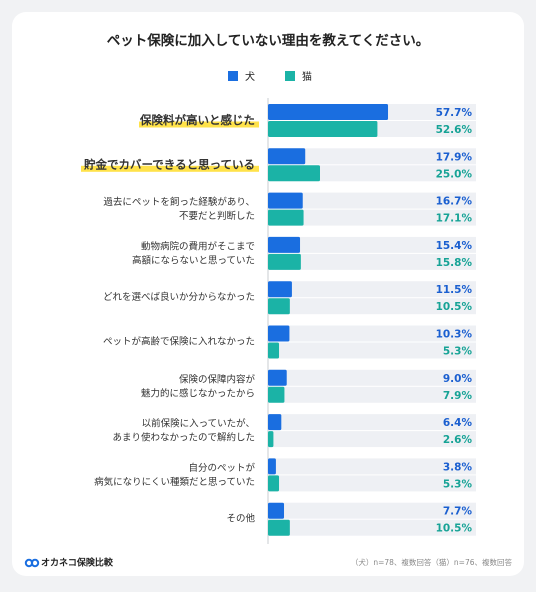 The height and width of the screenshot is (592, 536). What do you see at coordinates (197, 120) in the screenshot?
I see `category-label: 保険料が高いと感じた` at bounding box center [197, 120].